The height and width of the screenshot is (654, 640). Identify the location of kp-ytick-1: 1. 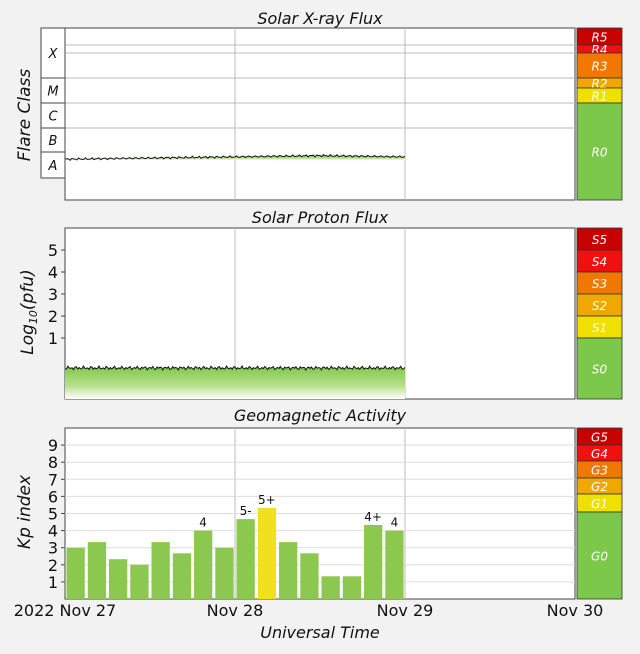
(53, 582).